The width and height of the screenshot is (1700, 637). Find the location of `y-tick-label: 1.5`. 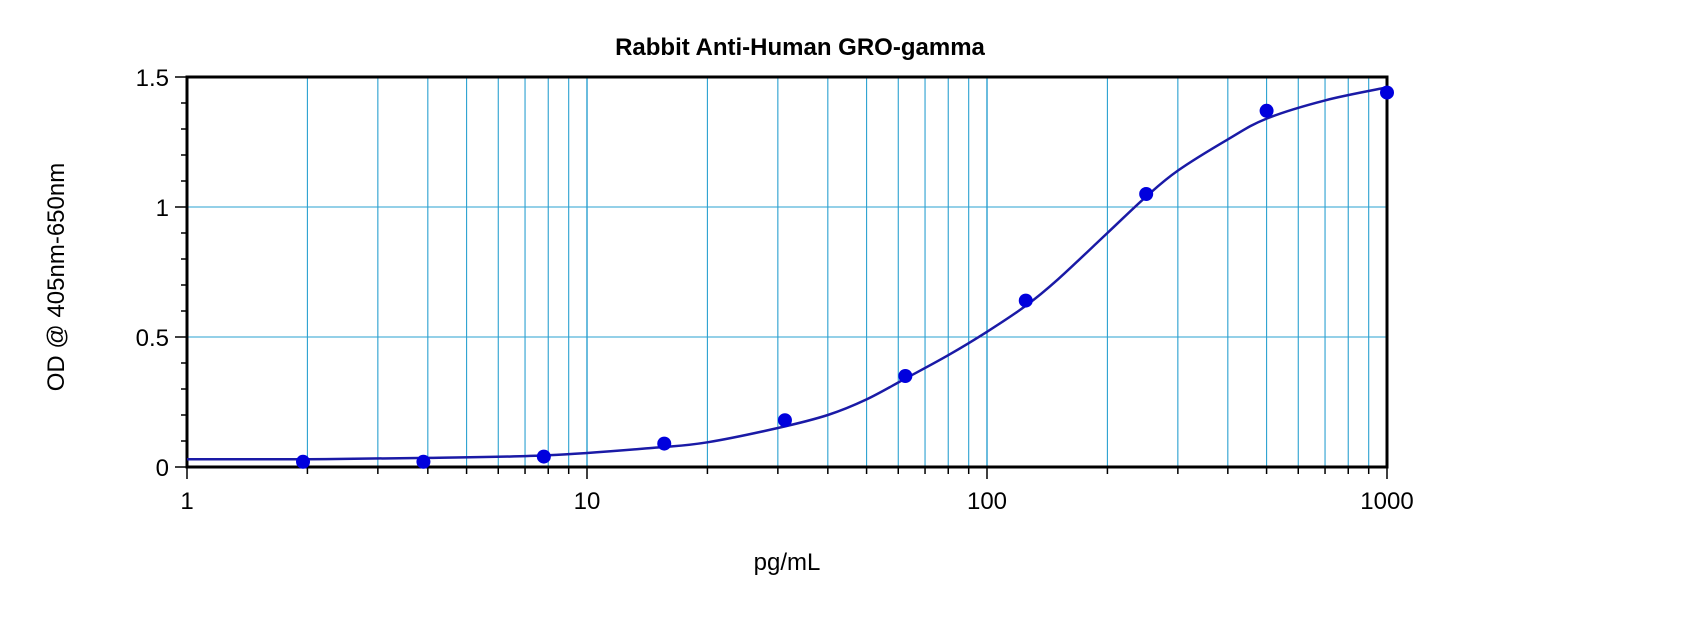

y-tick-label: 1.5 is located at coordinates (152, 78).